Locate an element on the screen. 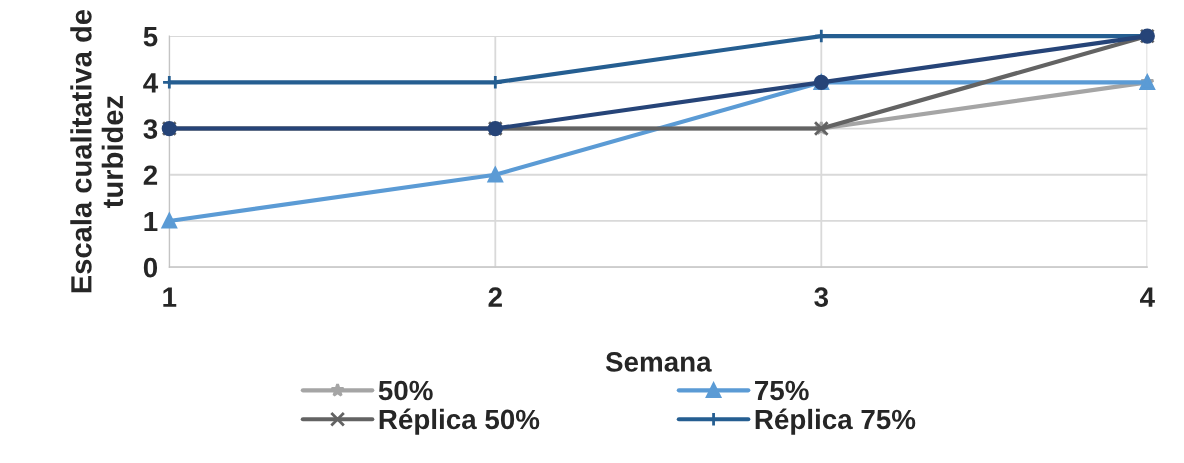 This screenshot has height=463, width=1184. y-axis-title: Escala cualitativa de turbidez is located at coordinates (97, 151).